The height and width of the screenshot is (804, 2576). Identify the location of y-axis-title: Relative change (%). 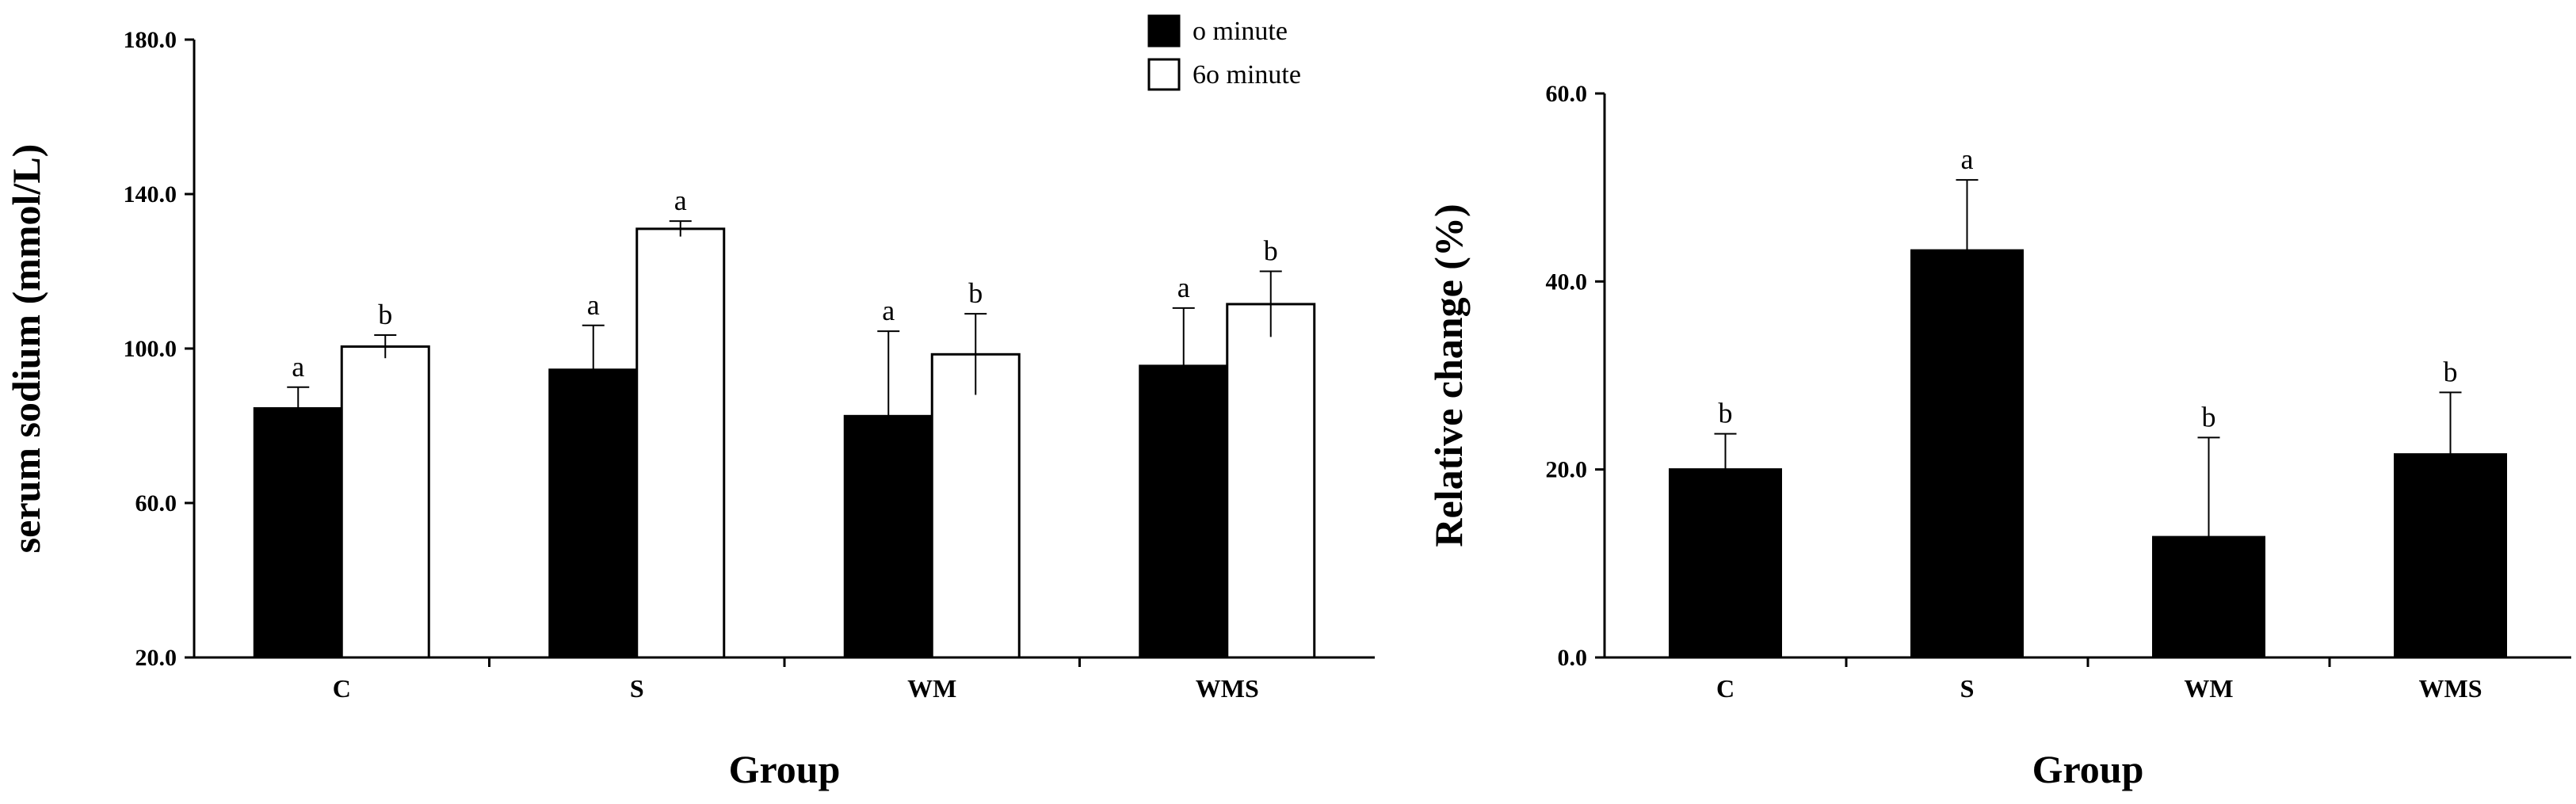
(1448, 375).